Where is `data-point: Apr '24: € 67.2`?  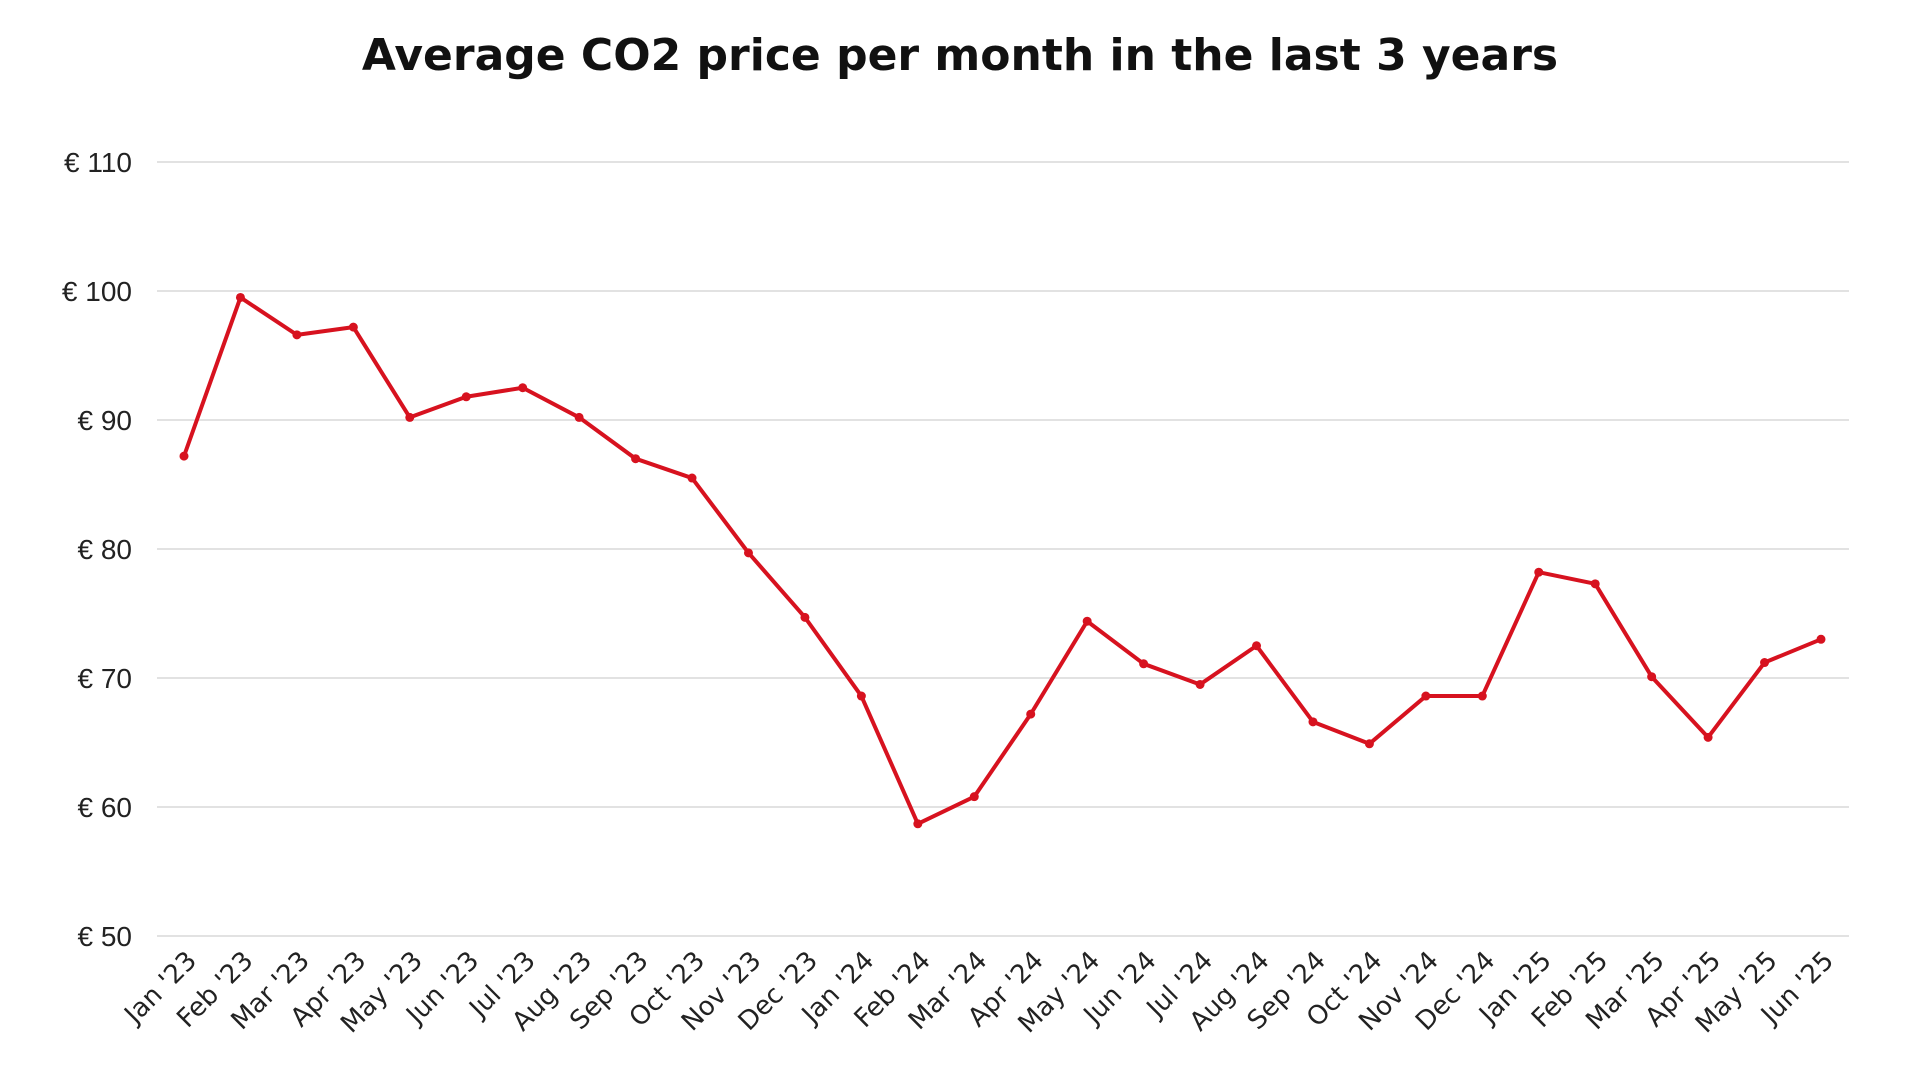 data-point: Apr '24: € 67.2 is located at coordinates (1031, 714).